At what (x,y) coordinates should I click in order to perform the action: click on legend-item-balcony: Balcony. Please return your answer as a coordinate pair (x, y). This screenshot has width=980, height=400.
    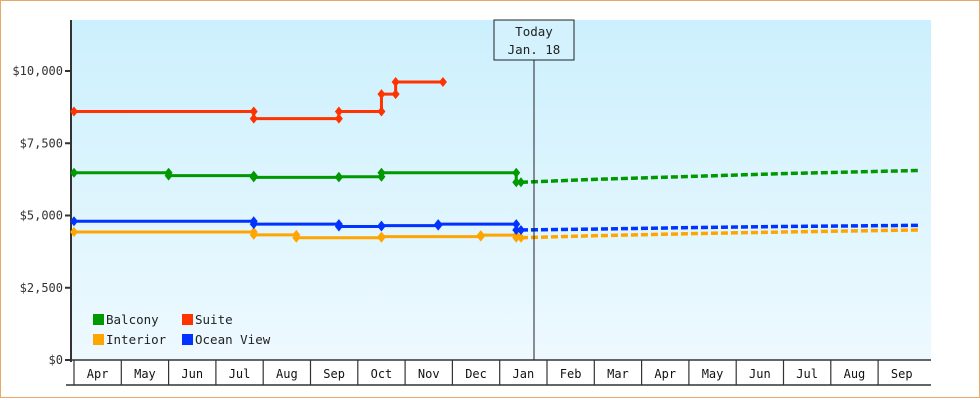
    Looking at the image, I should click on (126, 319).